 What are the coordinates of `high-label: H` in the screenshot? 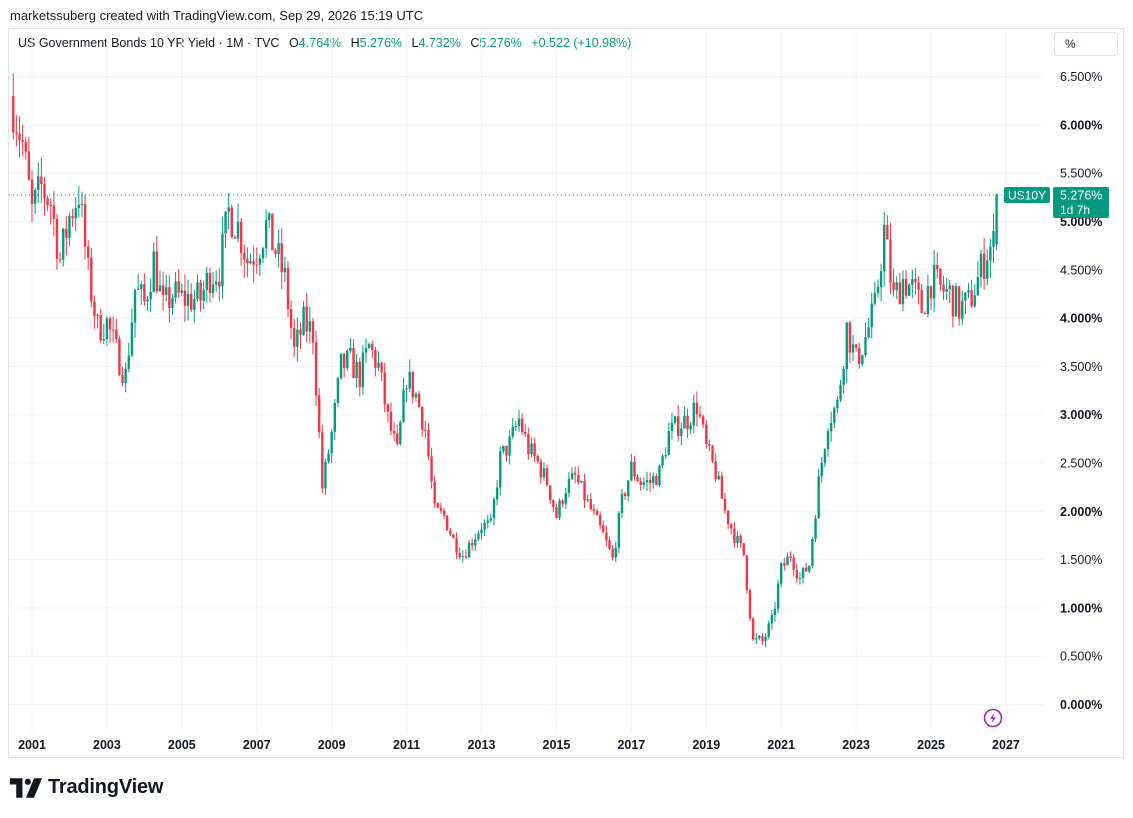 It's located at (355, 43).